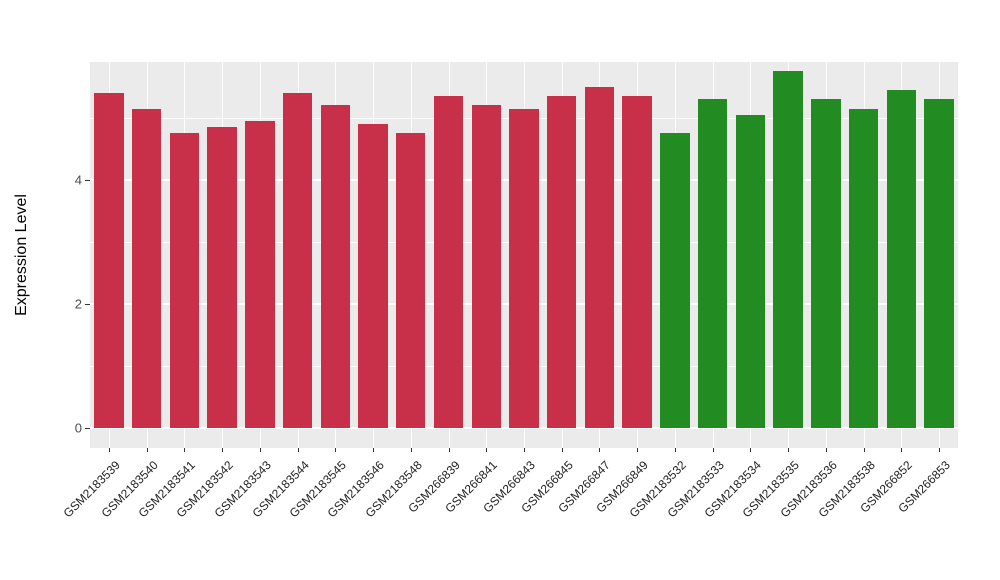  I want to click on y-tick-label: 0, so click(78, 428).